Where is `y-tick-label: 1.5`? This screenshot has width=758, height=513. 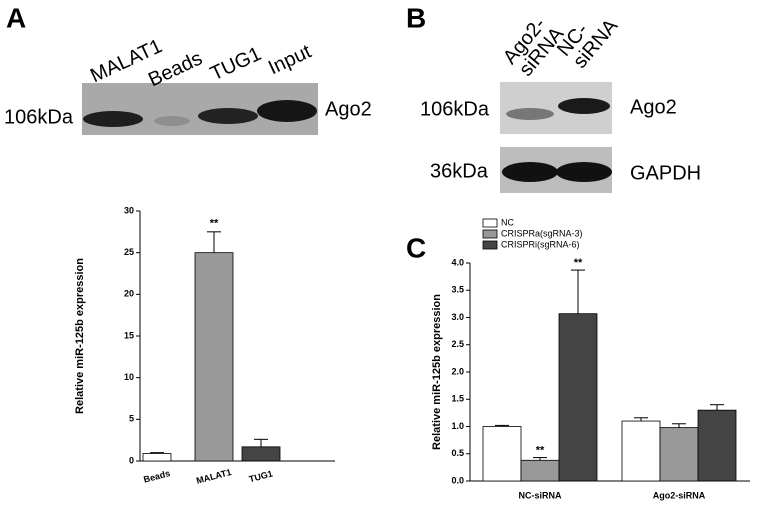 y-tick-label: 1.5 is located at coordinates (457, 399).